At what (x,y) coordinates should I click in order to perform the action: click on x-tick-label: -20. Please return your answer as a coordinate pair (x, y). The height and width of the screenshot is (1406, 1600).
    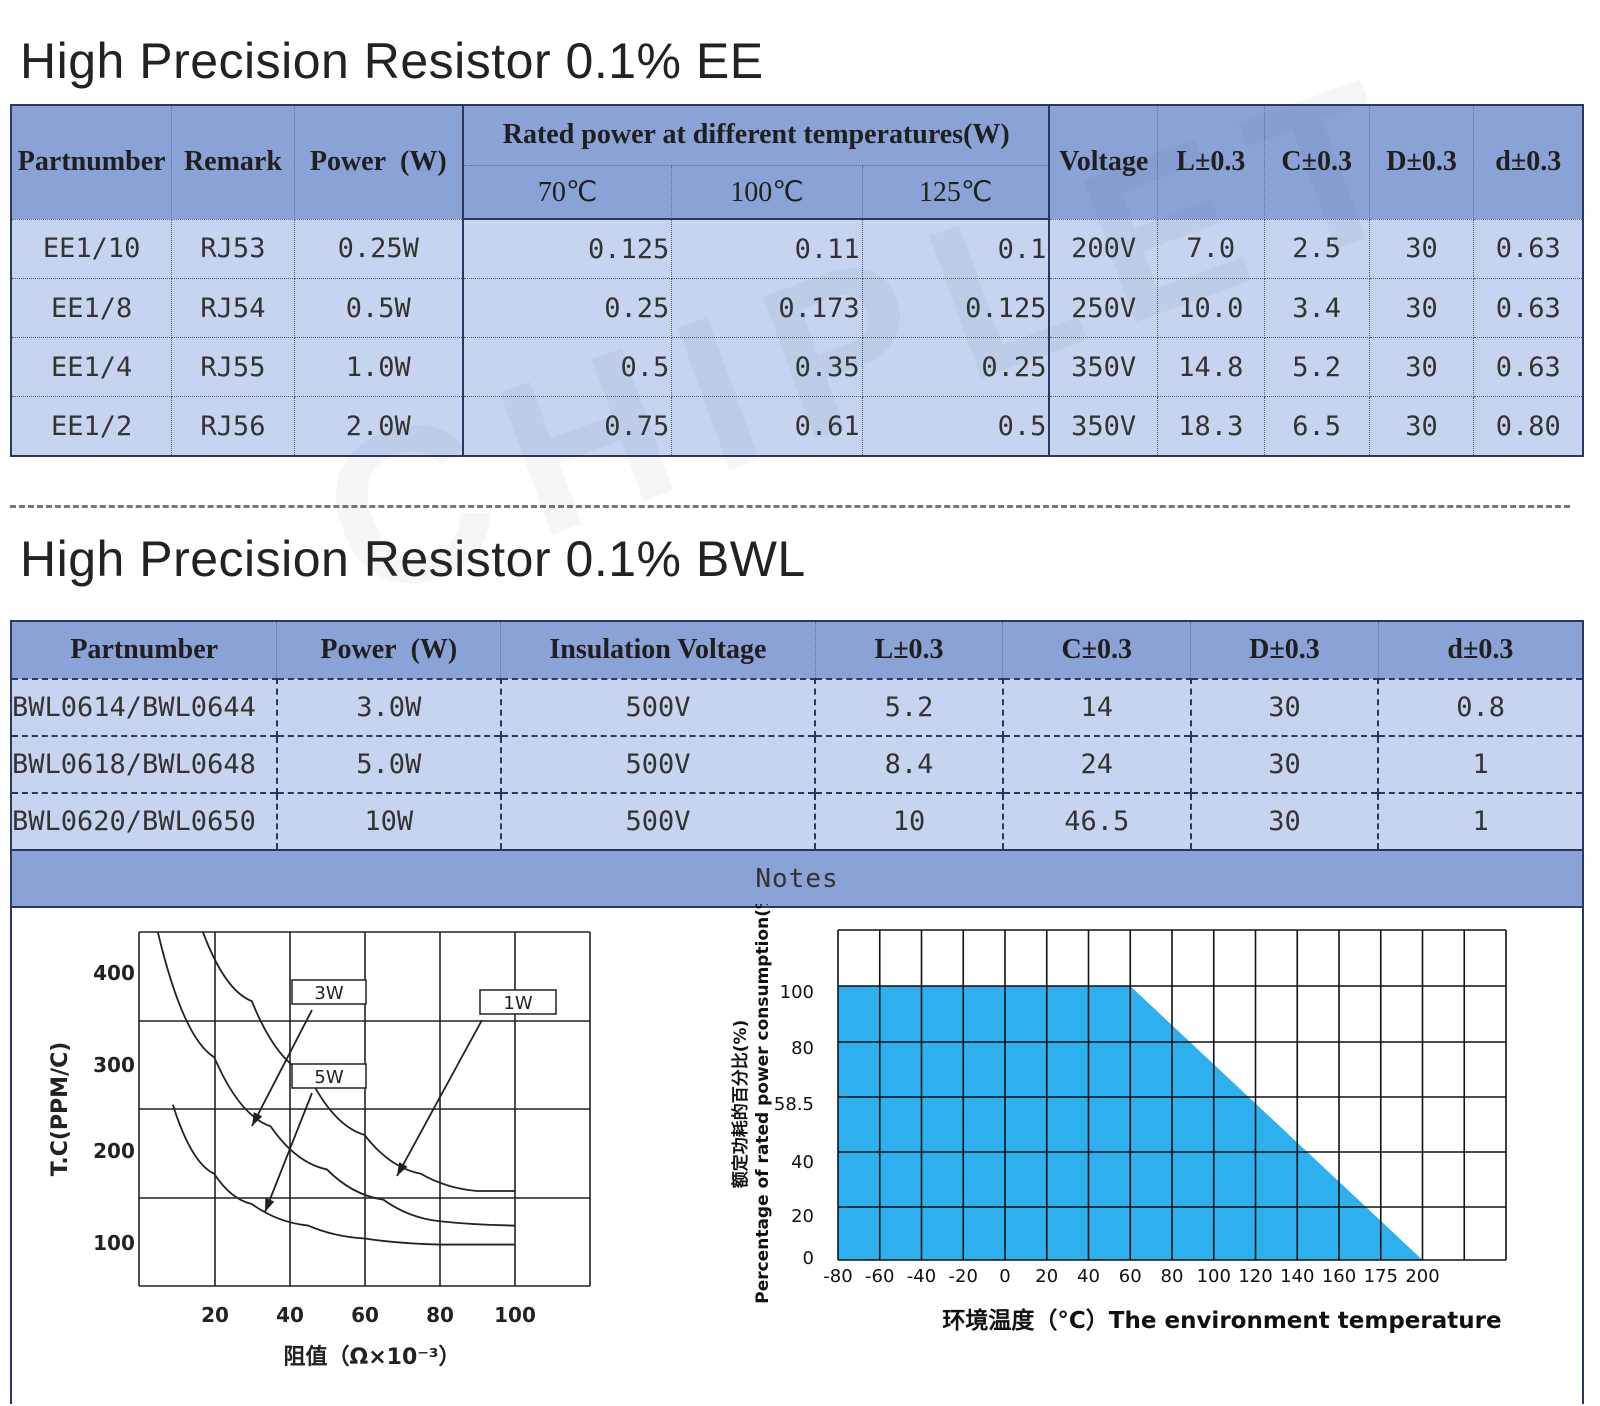
    Looking at the image, I should click on (963, 1276).